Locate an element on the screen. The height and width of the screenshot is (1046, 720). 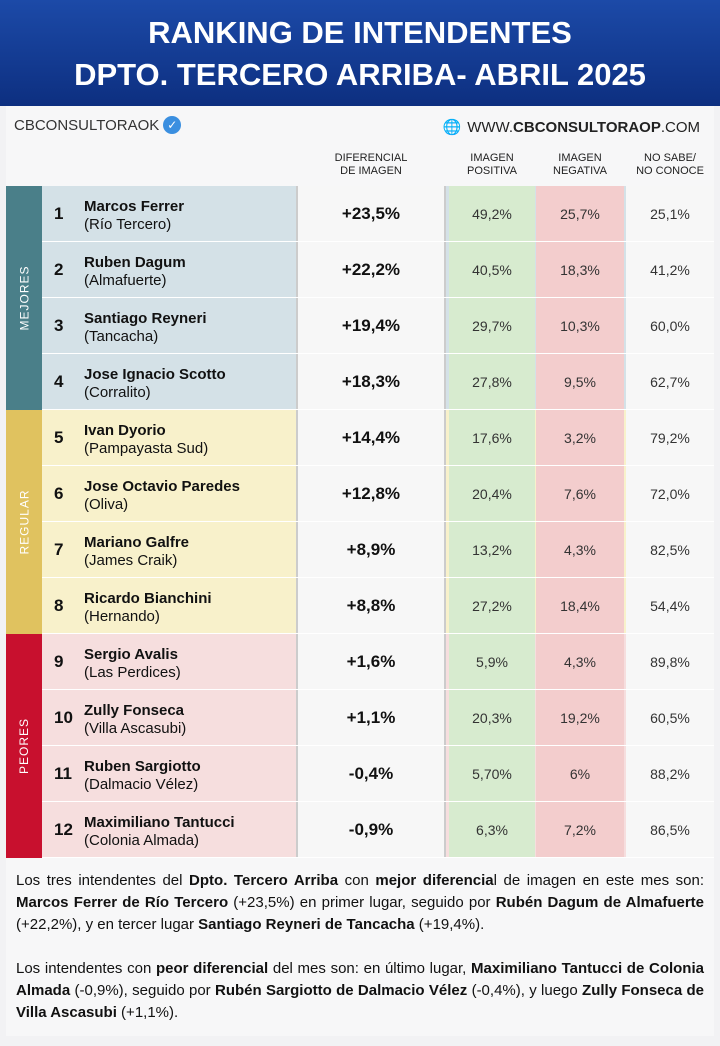
no-sabe-cell: 86,5% is located at coordinates (670, 829).